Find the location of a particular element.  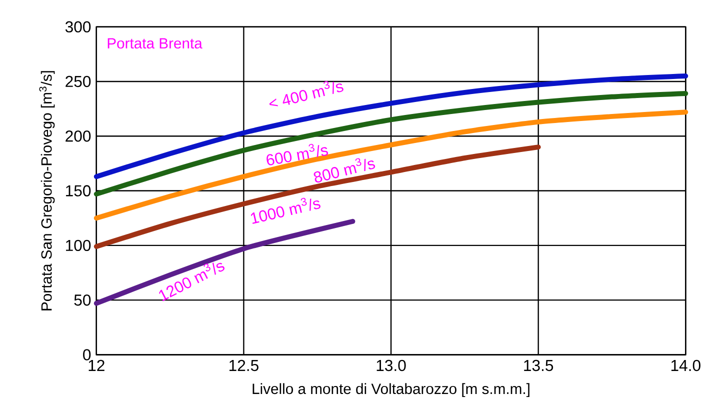

y-tick-label: 0 is located at coordinates (87, 354).